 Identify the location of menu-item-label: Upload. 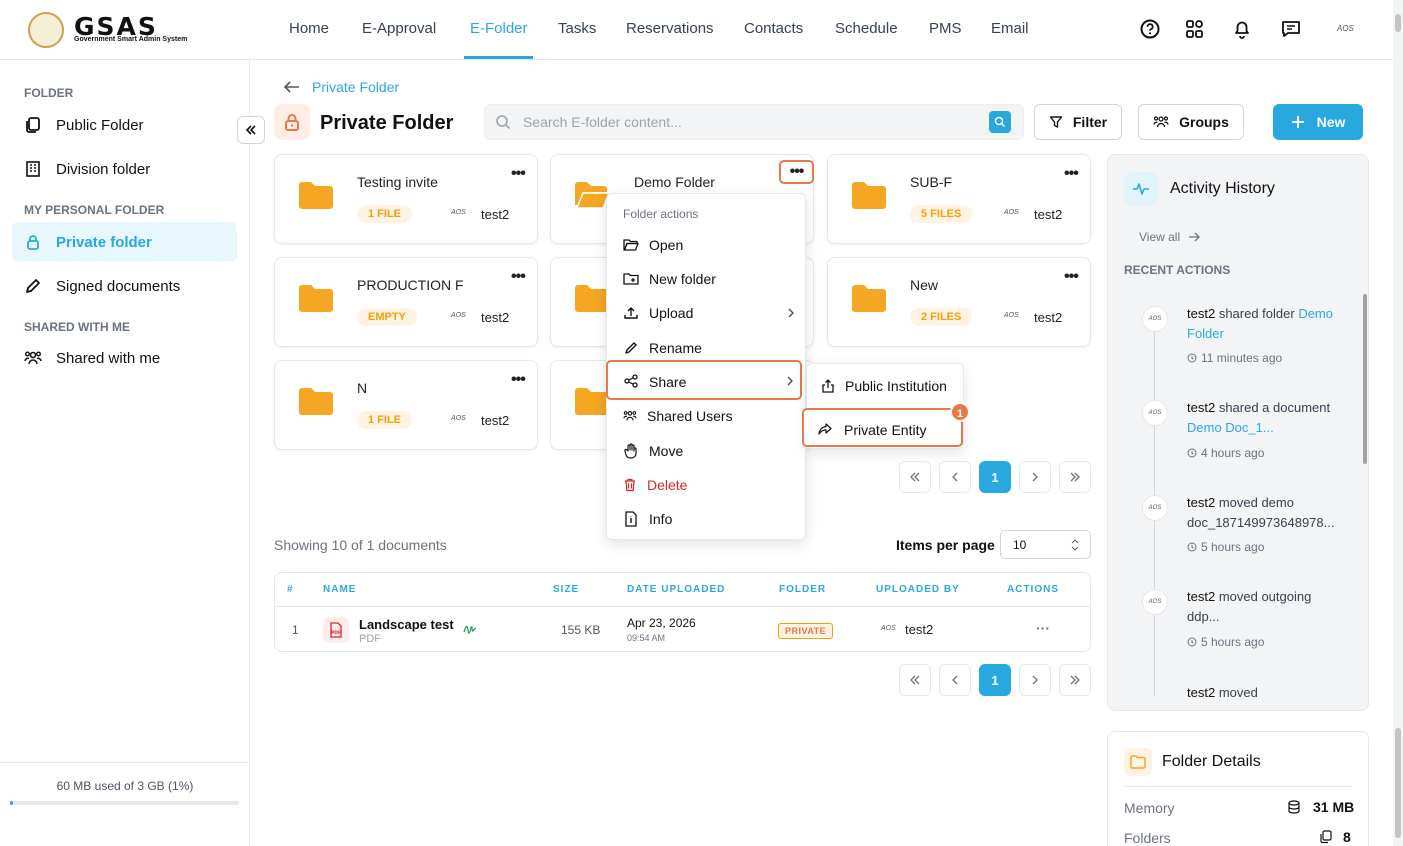
(671, 313).